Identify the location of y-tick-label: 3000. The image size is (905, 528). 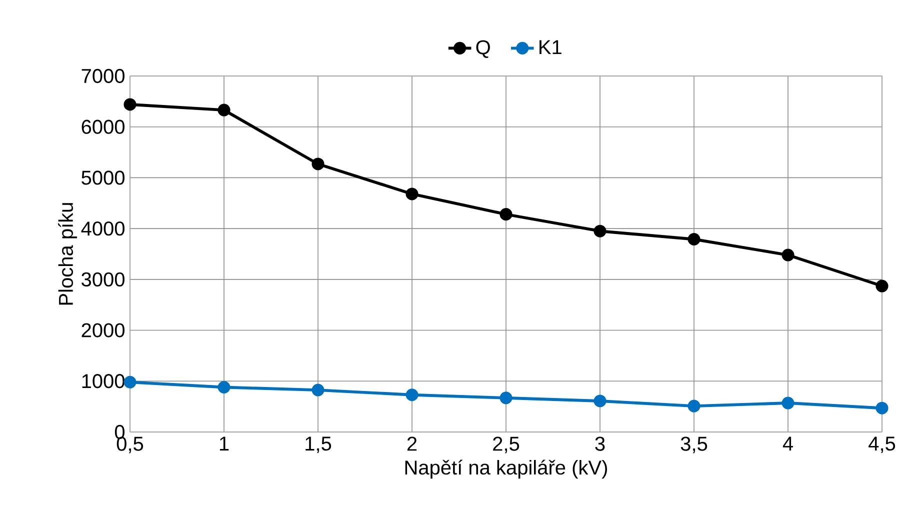
(103, 279).